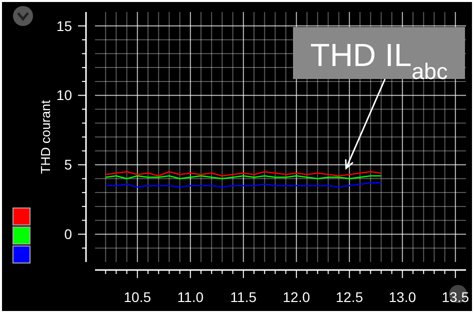 This screenshot has height=333, width=474. Describe the element at coordinates (379, 60) in the screenshot. I see `annotation: THD IL$_{abc}$` at that location.